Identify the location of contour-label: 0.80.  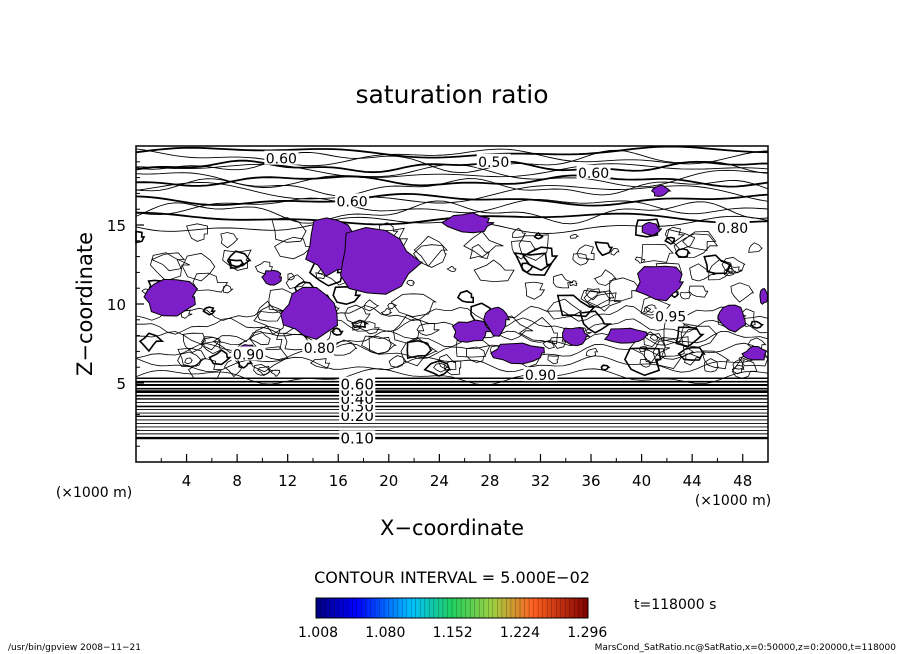
(732, 229).